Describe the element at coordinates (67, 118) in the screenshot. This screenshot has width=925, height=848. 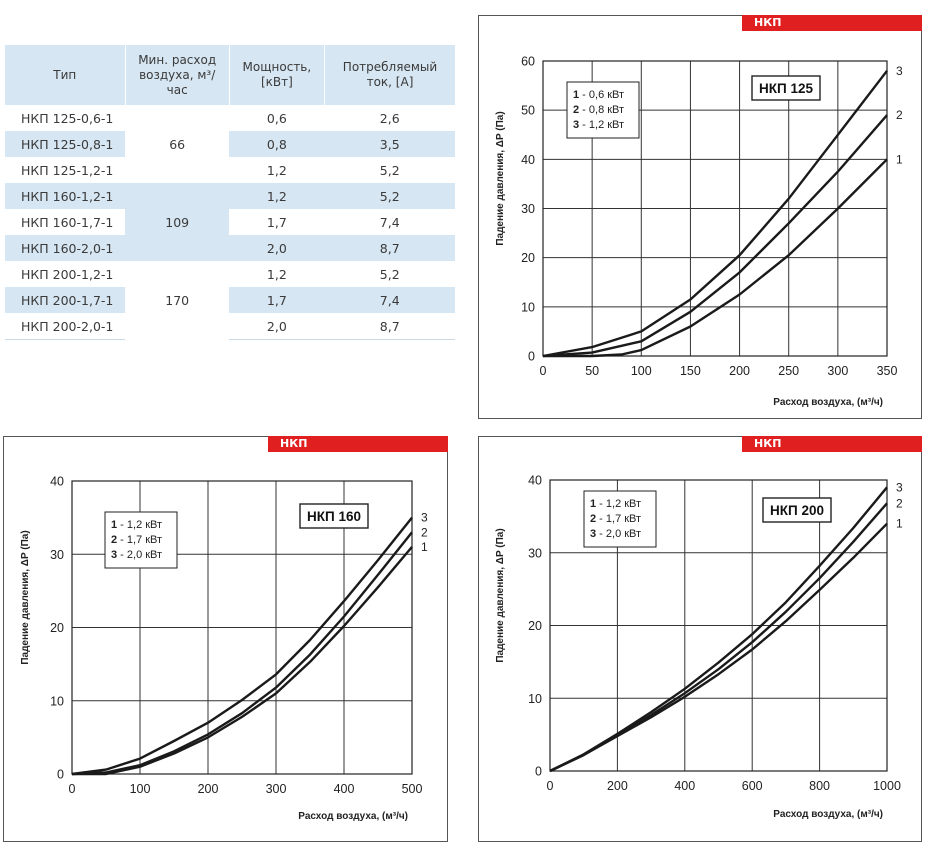
I see `cell-type: НКП 125-0,6-1` at that location.